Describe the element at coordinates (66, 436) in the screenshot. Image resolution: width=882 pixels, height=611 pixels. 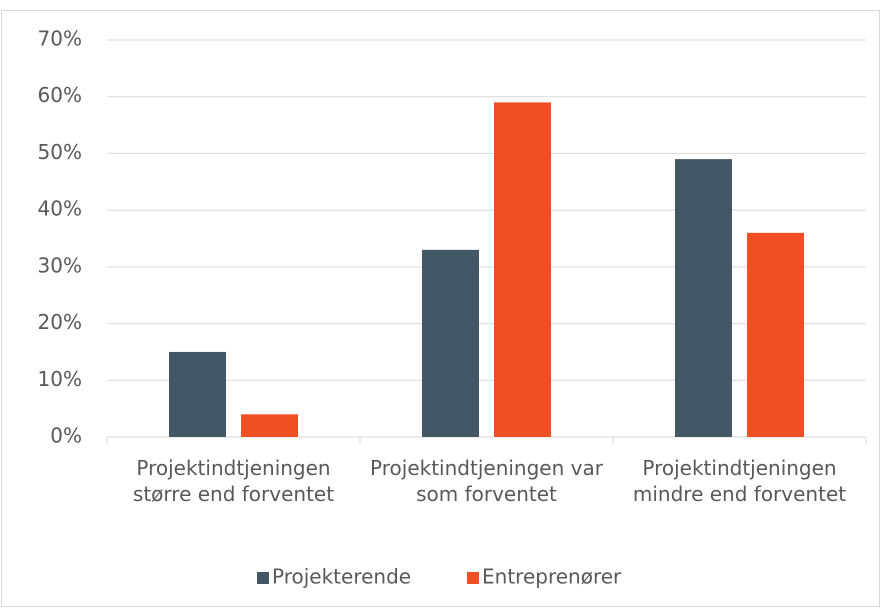
I see `y-tick-label: 0%` at that location.